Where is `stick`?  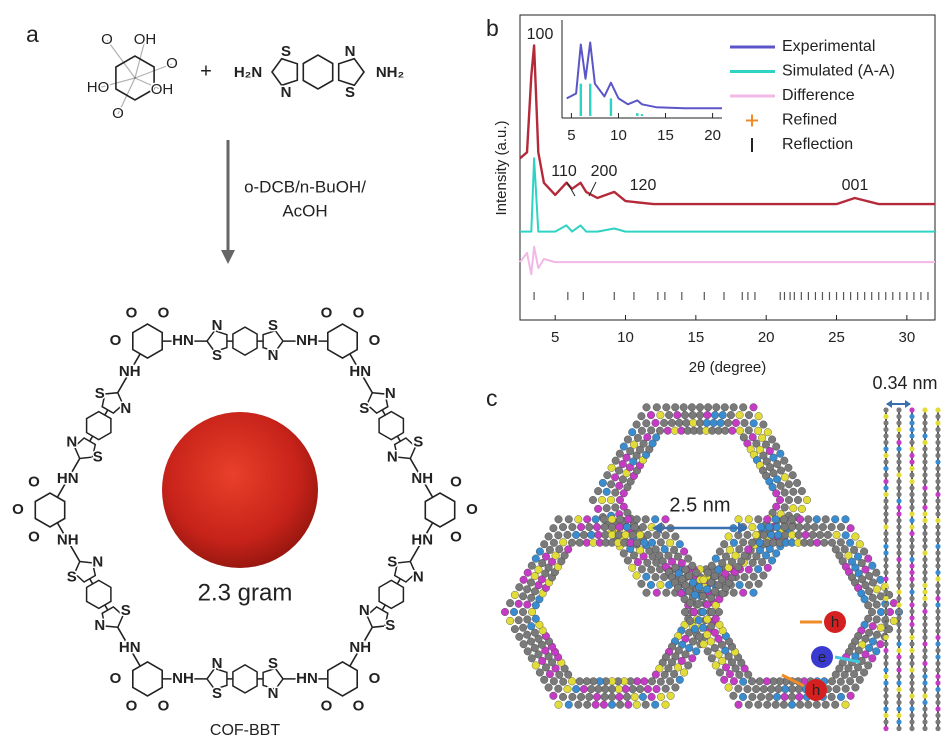 stick is located at coordinates (642, 115).